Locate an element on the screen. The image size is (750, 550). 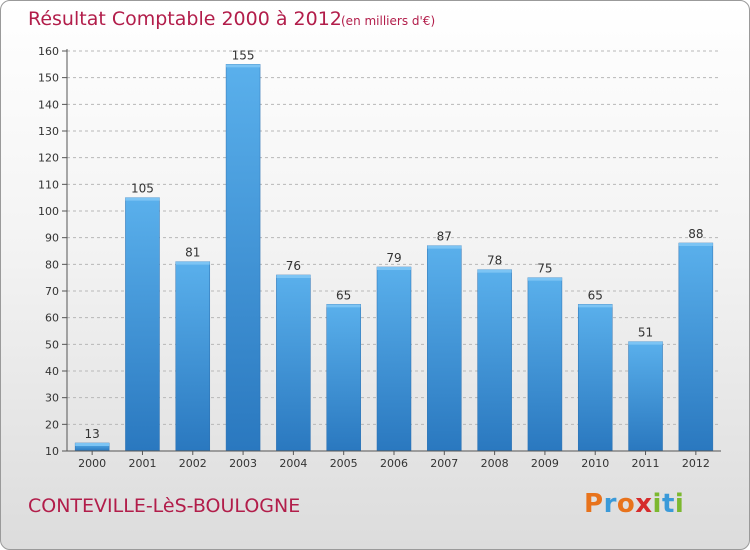
y-tick-label: 30 is located at coordinates (52, 398).